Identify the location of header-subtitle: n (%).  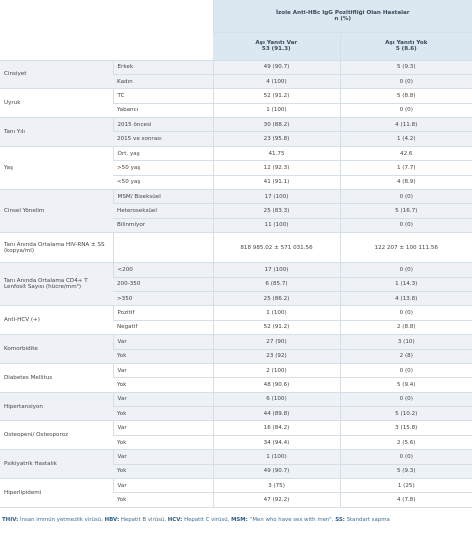
(343, 18).